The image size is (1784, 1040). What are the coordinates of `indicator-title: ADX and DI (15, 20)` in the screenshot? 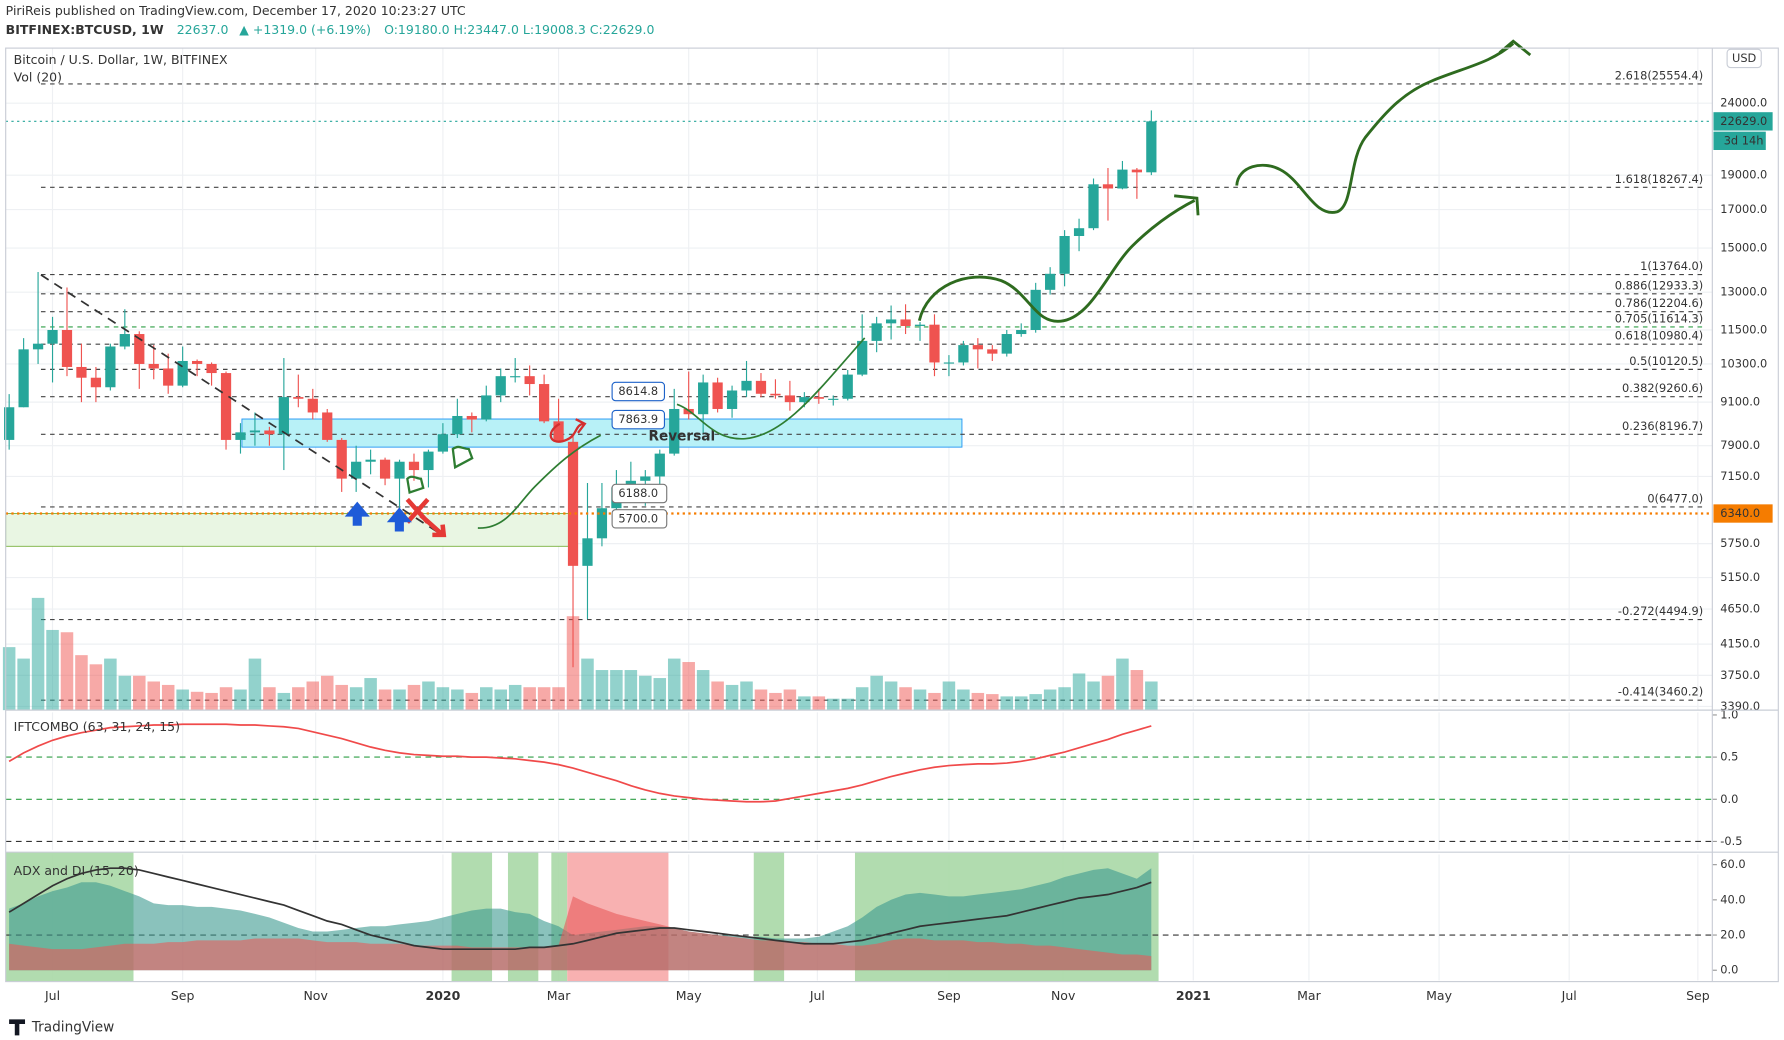 It's located at (76, 870).